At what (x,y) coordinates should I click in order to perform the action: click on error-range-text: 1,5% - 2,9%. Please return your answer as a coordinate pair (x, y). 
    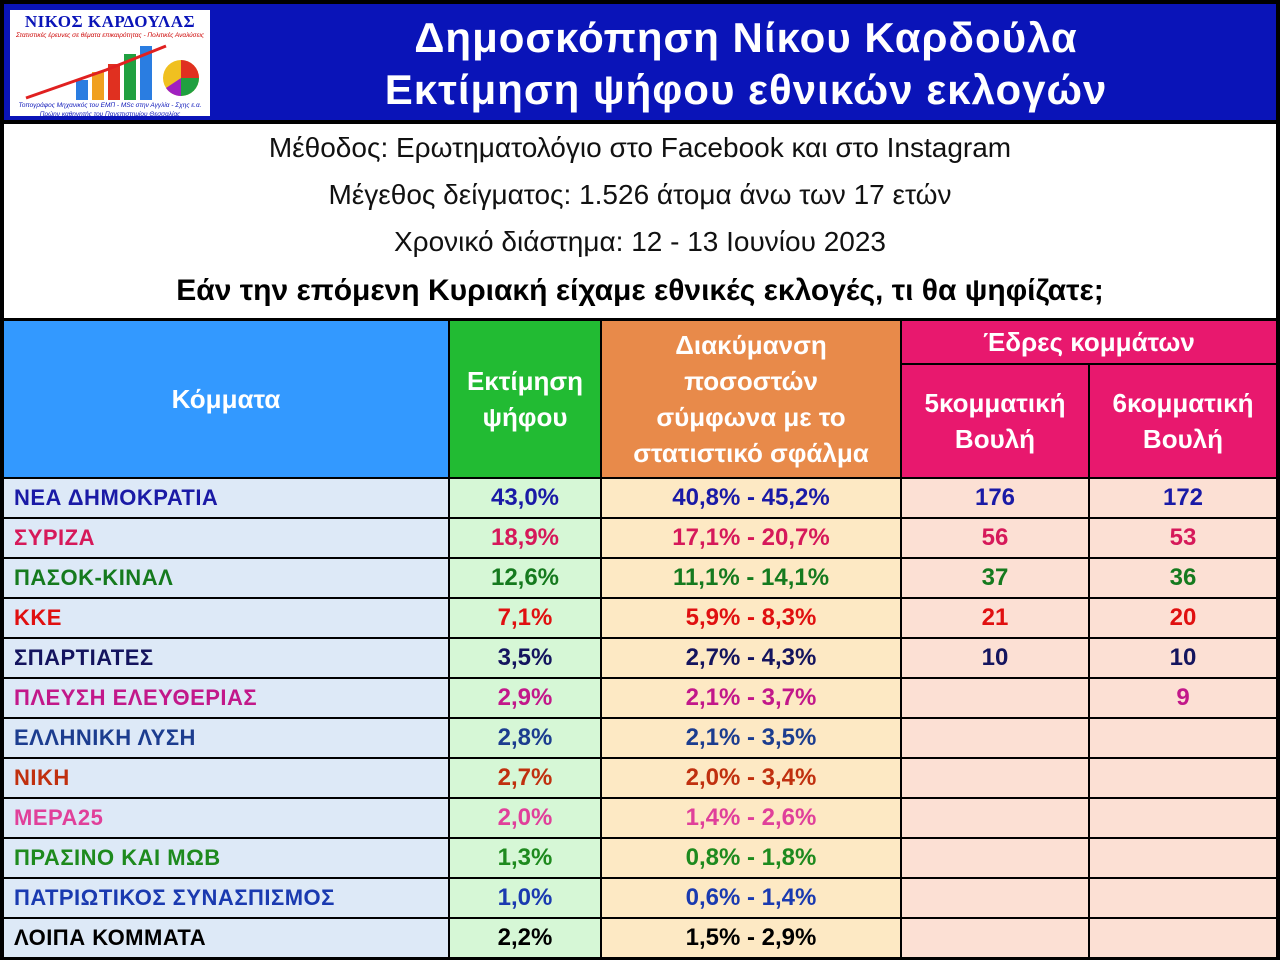
    Looking at the image, I should click on (751, 937).